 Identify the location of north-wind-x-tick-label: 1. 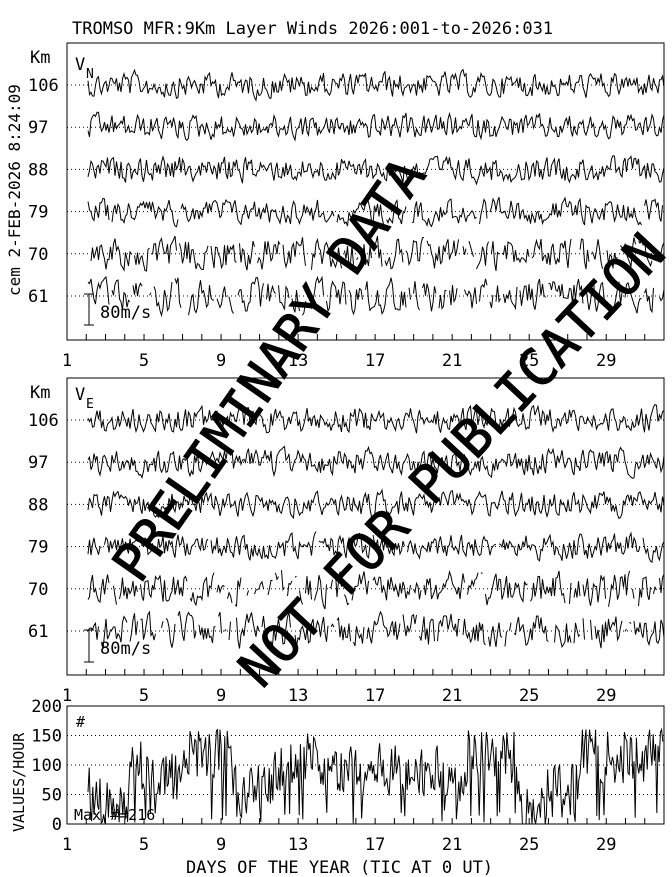
(67, 361).